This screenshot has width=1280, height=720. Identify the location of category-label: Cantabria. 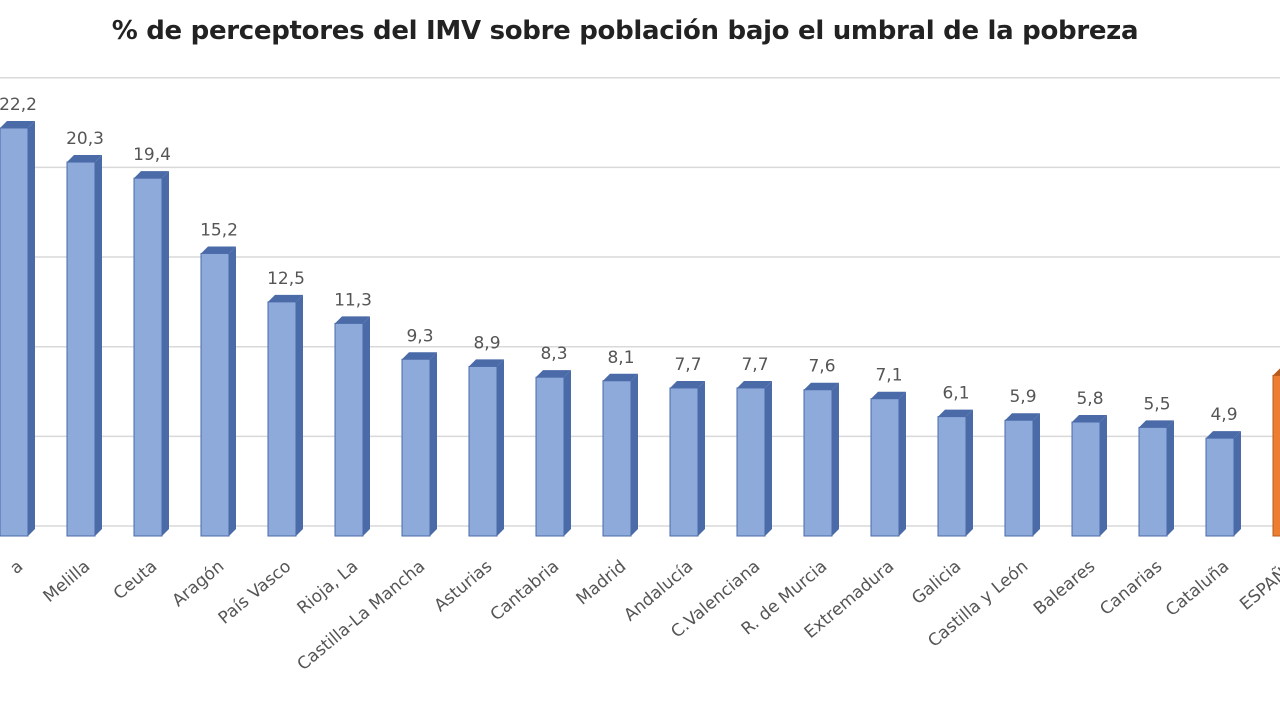
(525, 591).